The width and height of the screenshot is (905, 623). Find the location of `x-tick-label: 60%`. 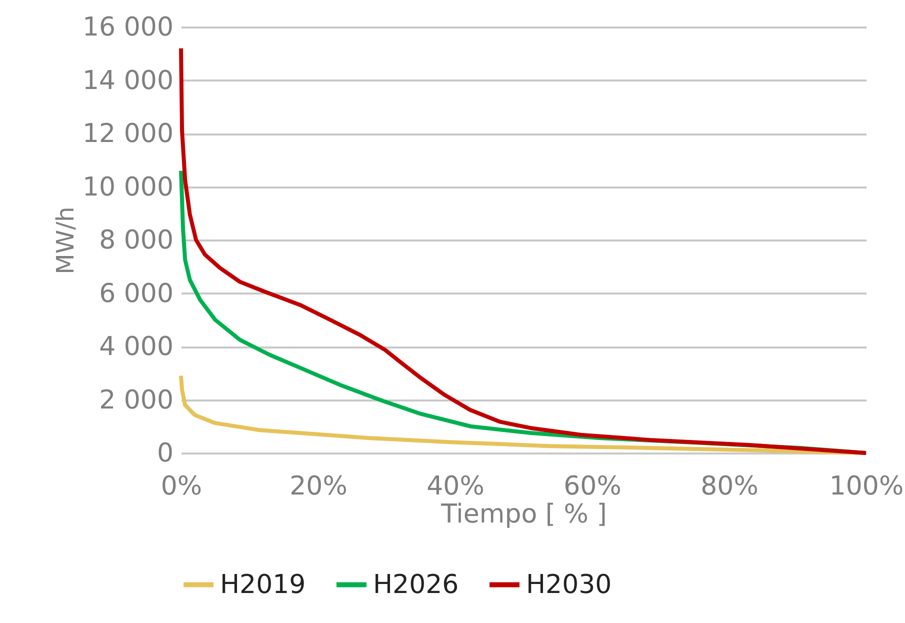

x-tick-label: 60% is located at coordinates (593, 487).